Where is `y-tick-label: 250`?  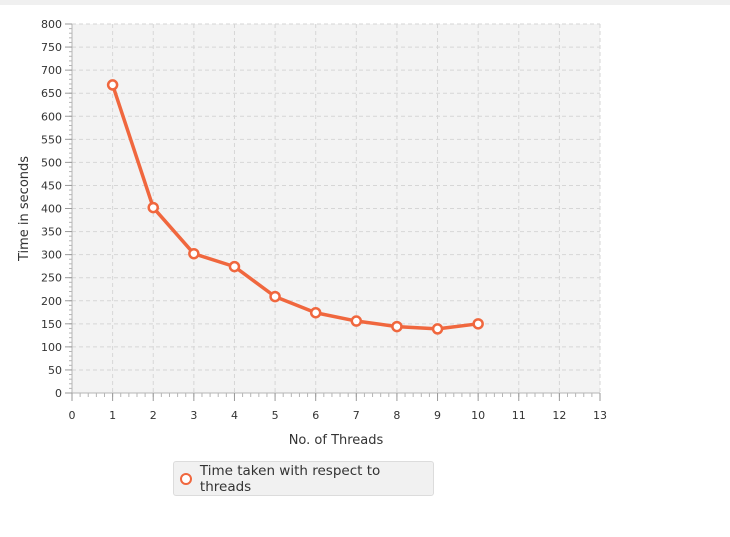 y-tick-label: 250 is located at coordinates (51, 278).